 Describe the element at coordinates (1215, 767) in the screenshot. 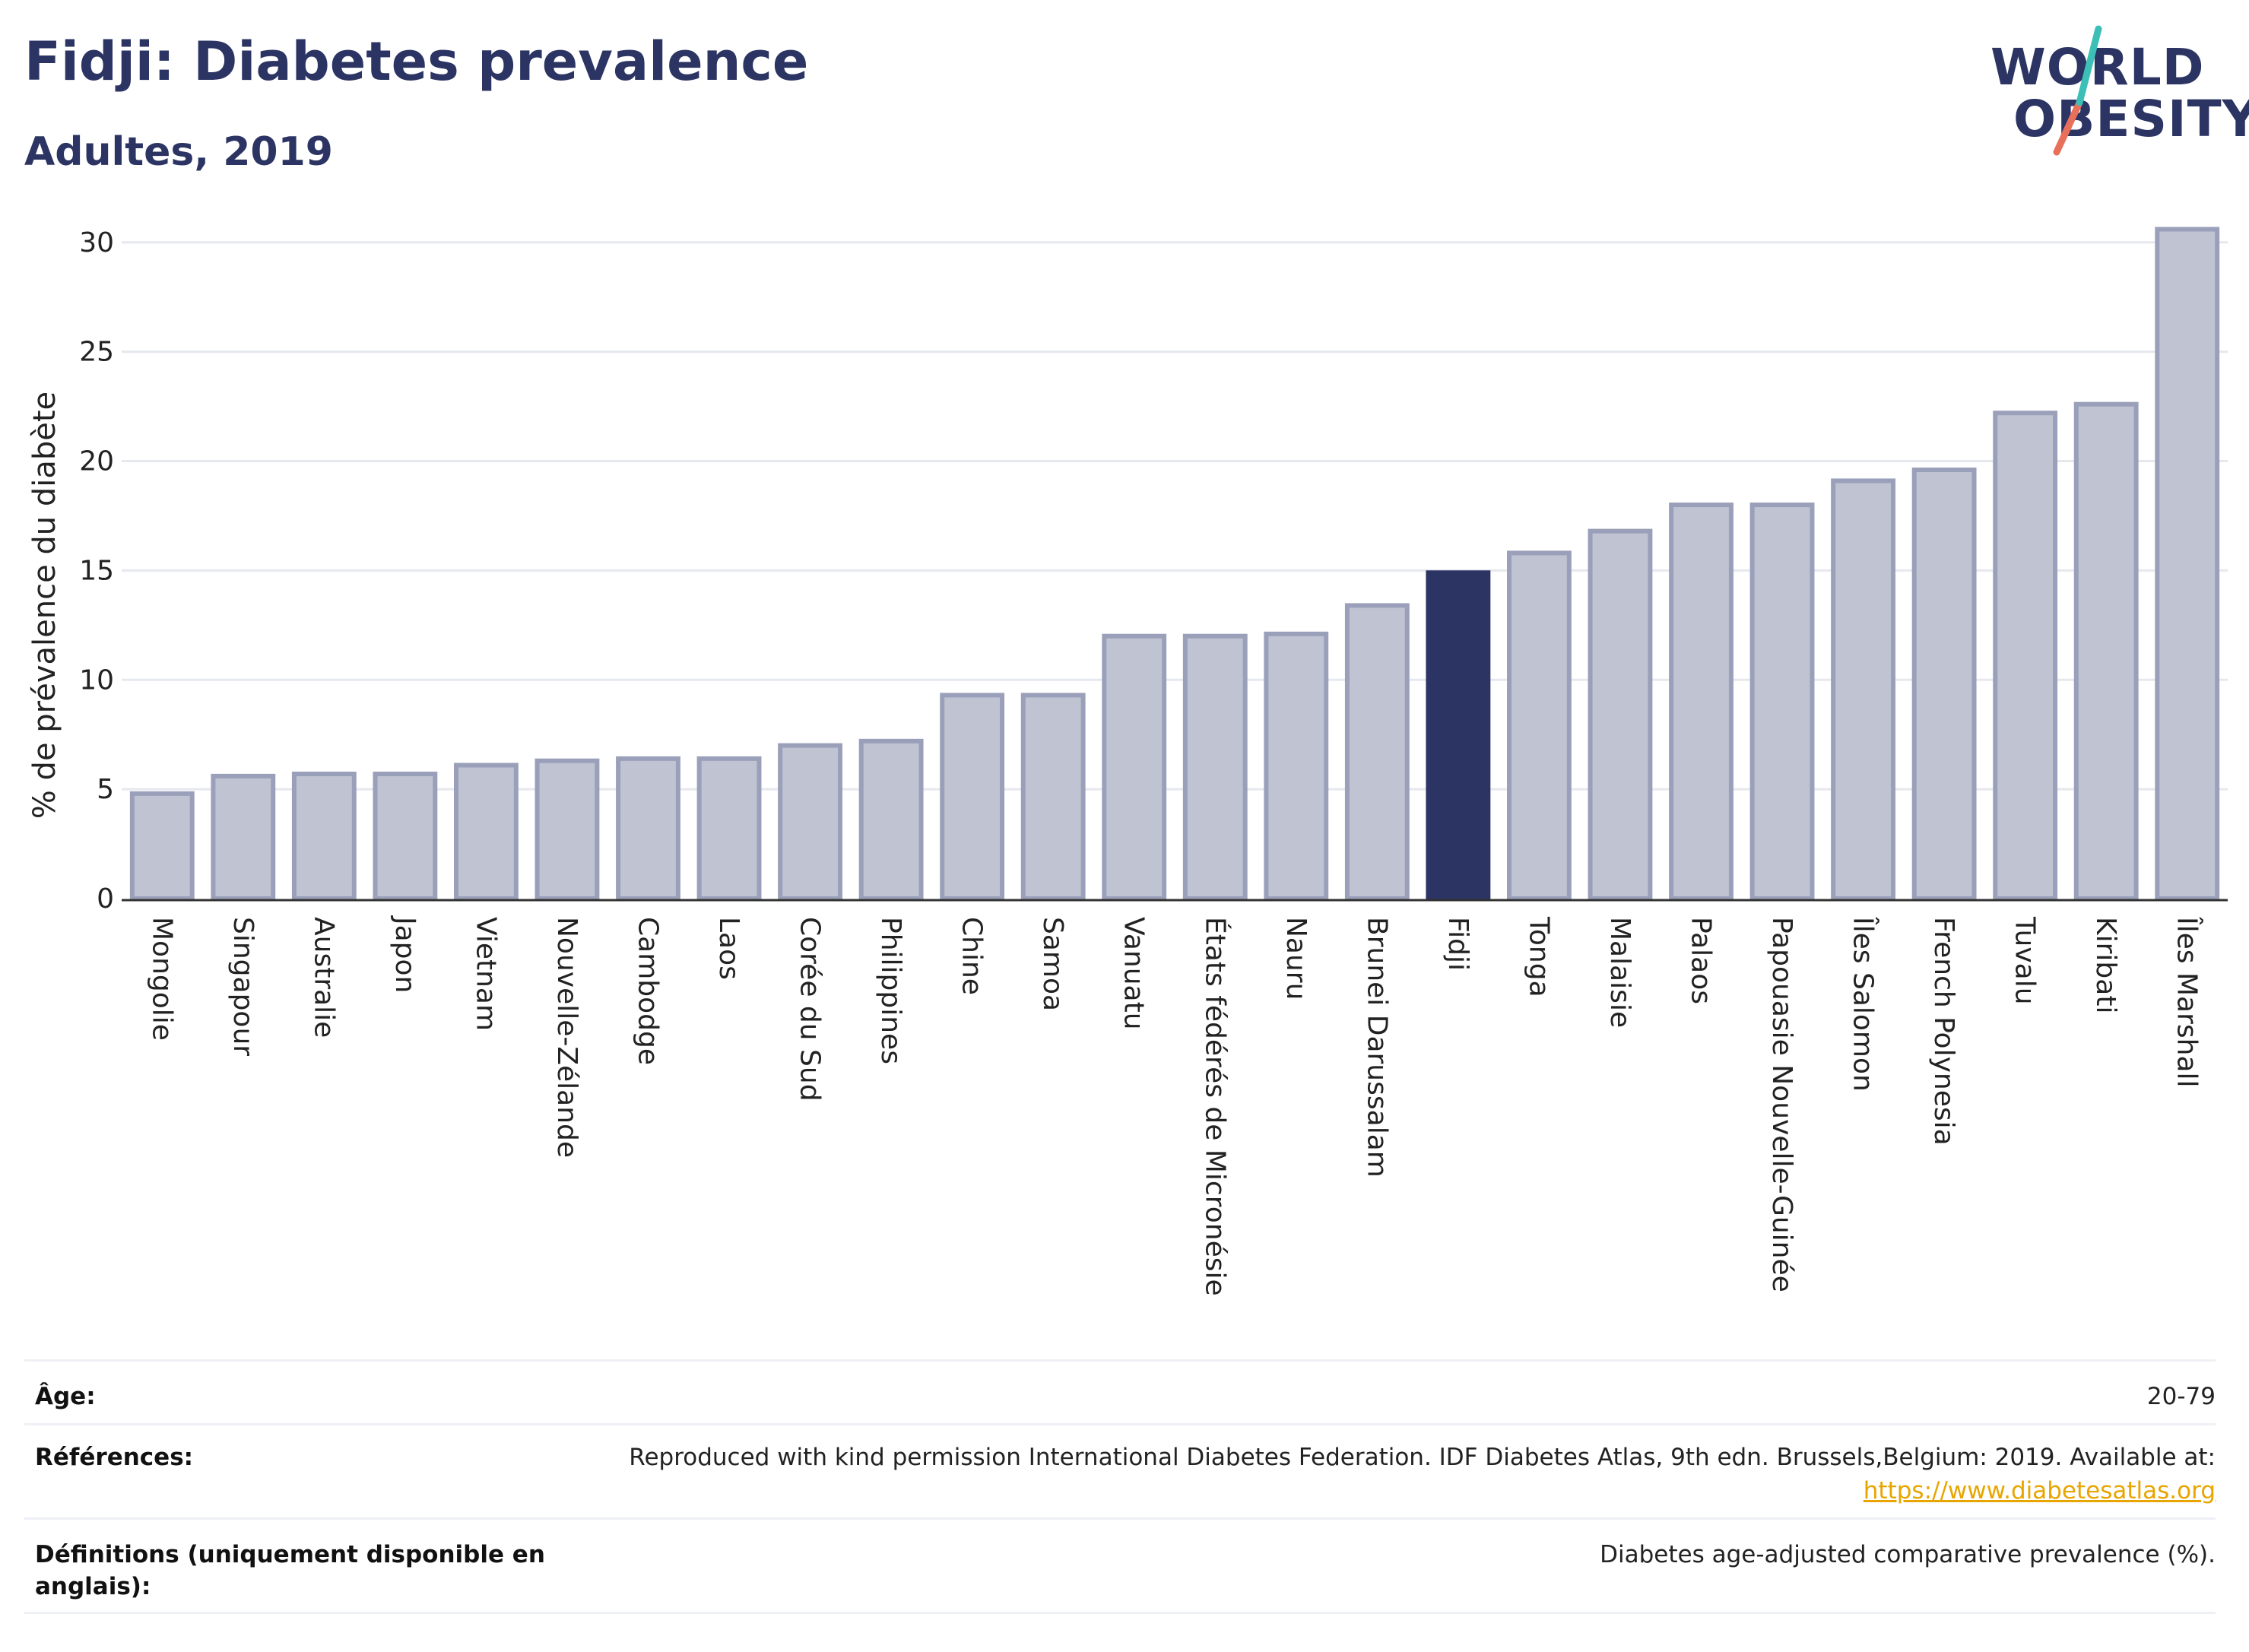

I see `bar-états-fédérés-de-micronésie` at that location.